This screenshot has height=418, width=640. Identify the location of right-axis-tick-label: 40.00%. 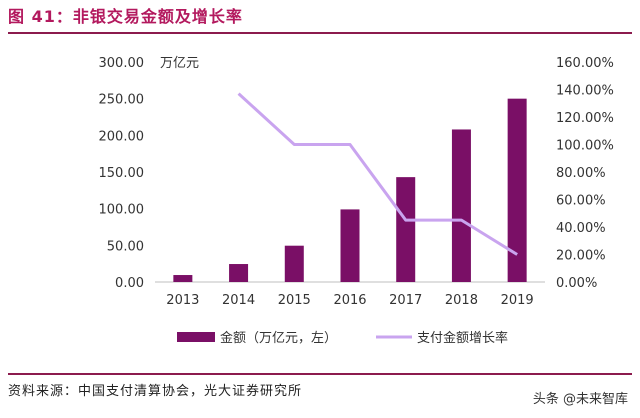
(581, 228).